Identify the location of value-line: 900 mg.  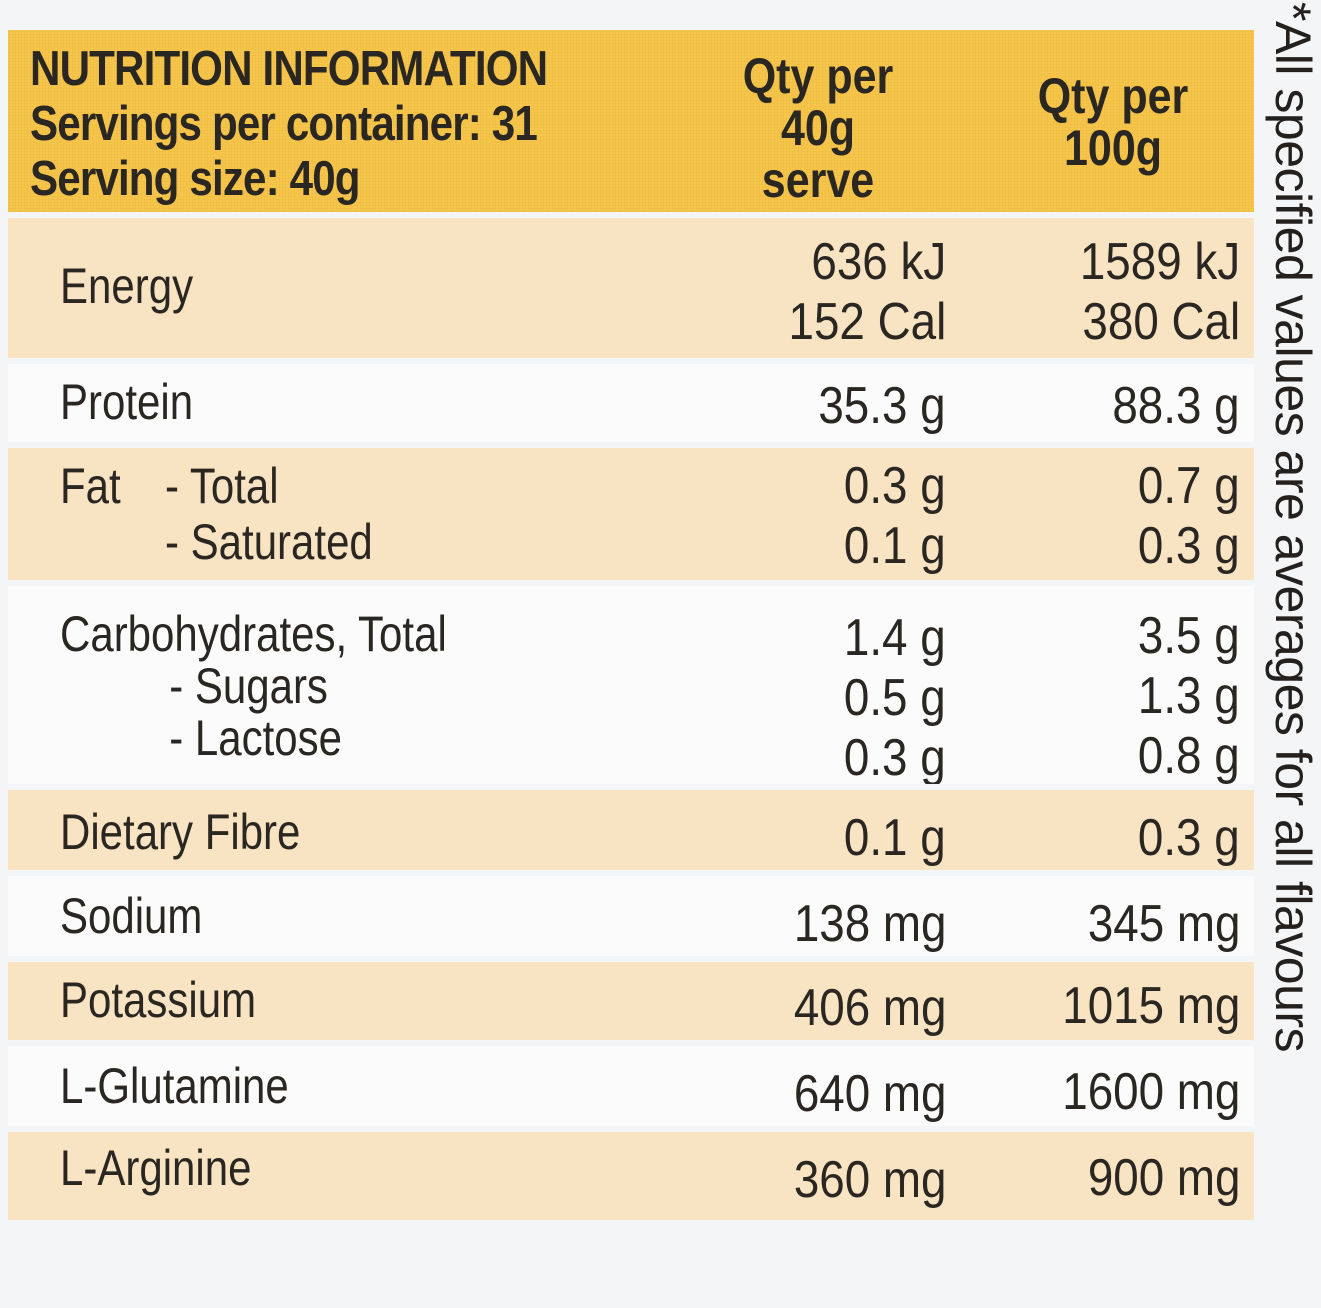
(1163, 1178).